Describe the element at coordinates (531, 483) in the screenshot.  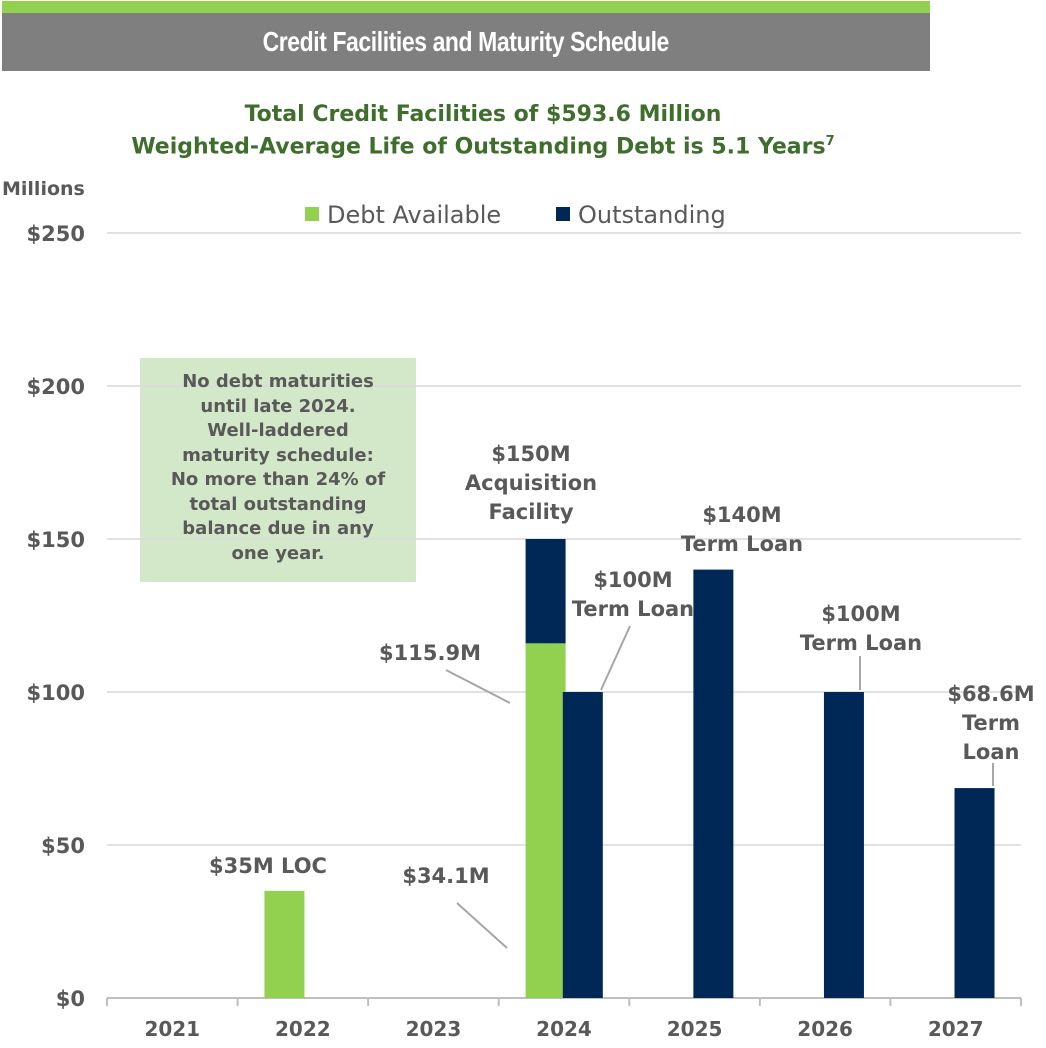
I see `data-label-acq-2024: Acquisition` at that location.